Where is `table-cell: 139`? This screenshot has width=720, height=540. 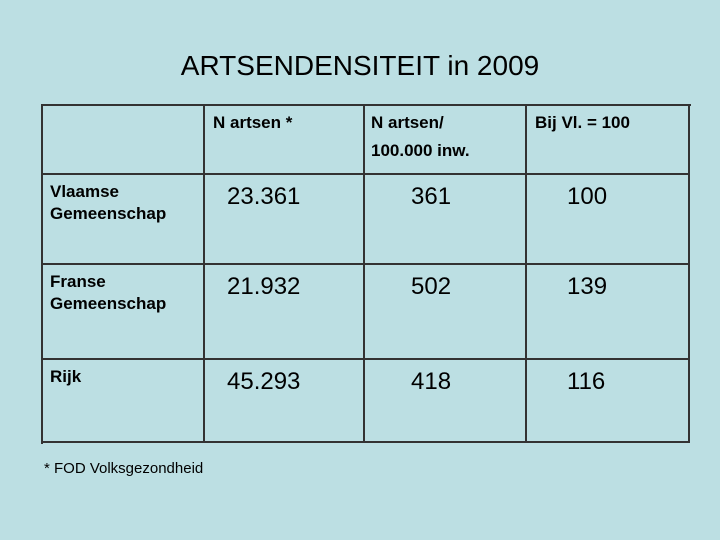 table-cell: 139 is located at coordinates (608, 312).